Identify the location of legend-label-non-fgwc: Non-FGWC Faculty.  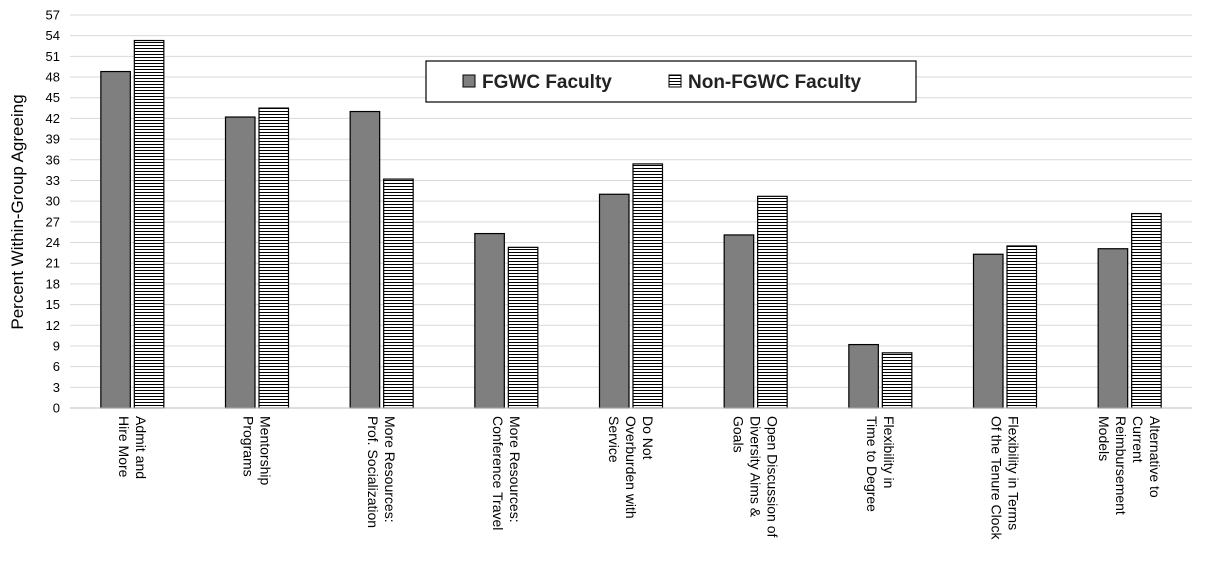
(775, 82).